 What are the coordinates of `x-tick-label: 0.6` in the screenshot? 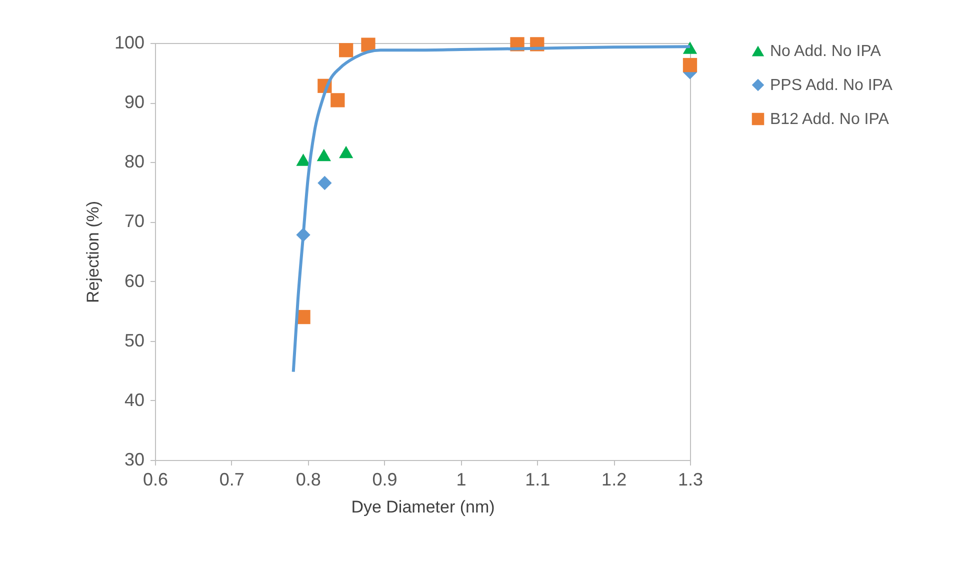 It's located at (155, 480).